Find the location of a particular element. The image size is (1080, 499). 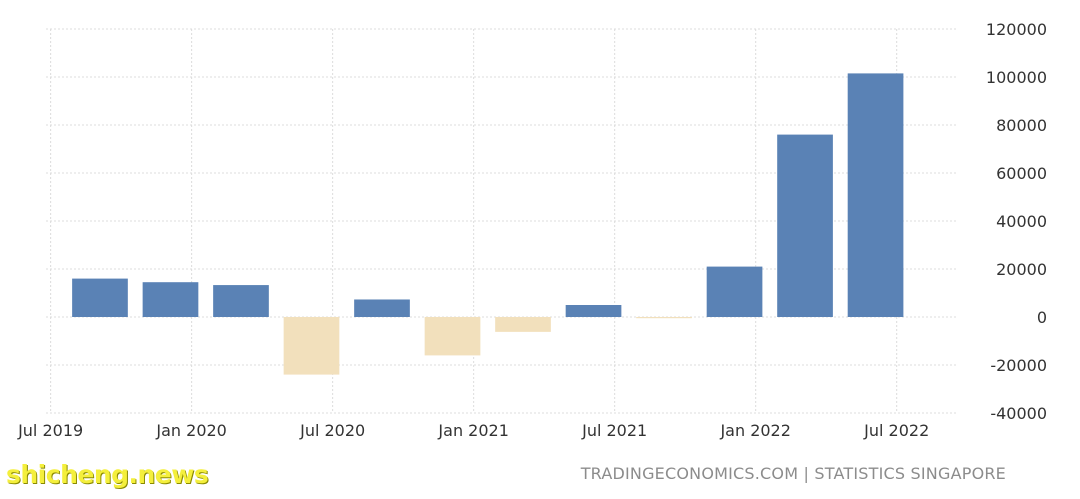

bar-q2-2020 is located at coordinates (311, 346).